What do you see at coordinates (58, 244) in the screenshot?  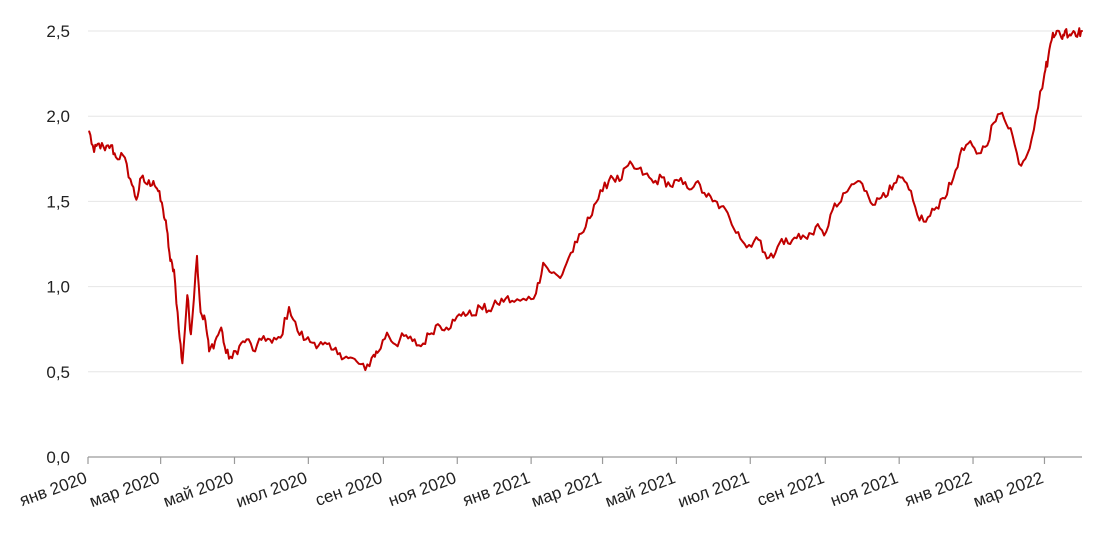 I see `y-axis-tick-labels: 0,0 0,5 1,0 1,5 2,0 2,5` at bounding box center [58, 244].